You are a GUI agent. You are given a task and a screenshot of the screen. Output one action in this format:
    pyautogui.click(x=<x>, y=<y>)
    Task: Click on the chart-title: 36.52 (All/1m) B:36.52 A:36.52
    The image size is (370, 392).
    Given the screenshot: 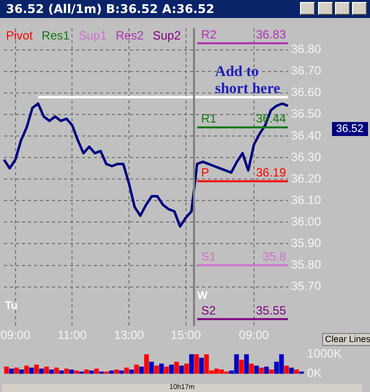 What is the action you would take?
    pyautogui.click(x=185, y=9)
    